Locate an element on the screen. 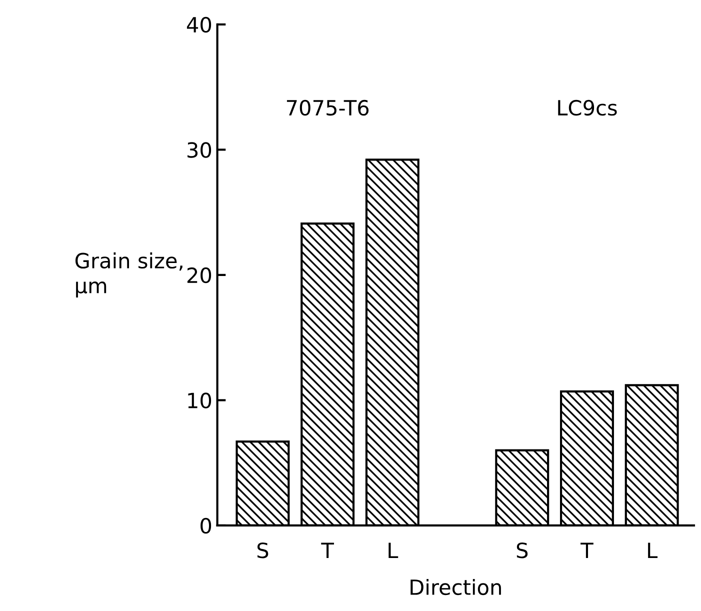  y-tick-label: 0 is located at coordinates (206, 526).